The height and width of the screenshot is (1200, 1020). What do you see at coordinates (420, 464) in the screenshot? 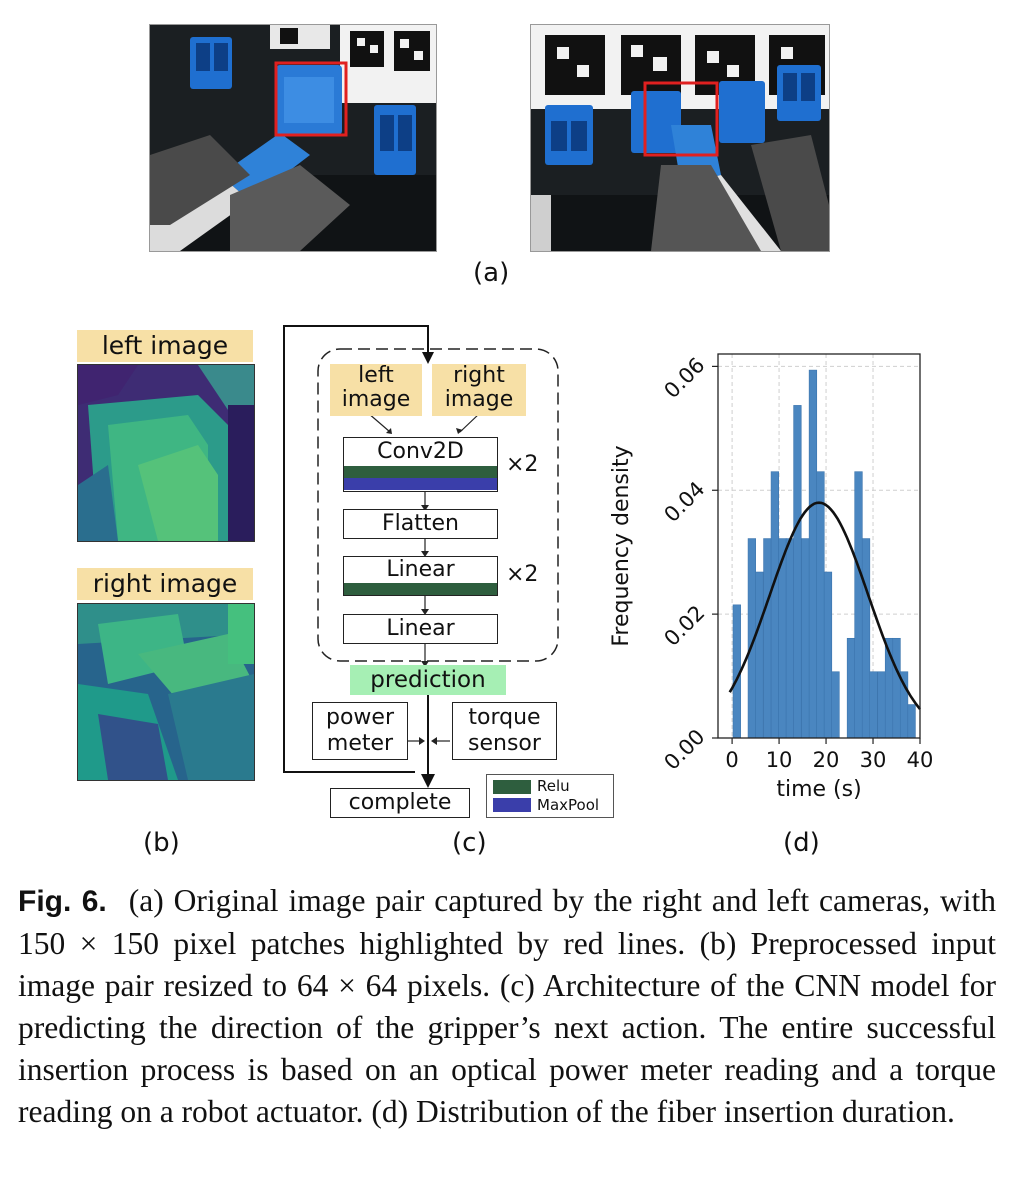
I see `conv2d-layer: Conv2D` at bounding box center [420, 464].